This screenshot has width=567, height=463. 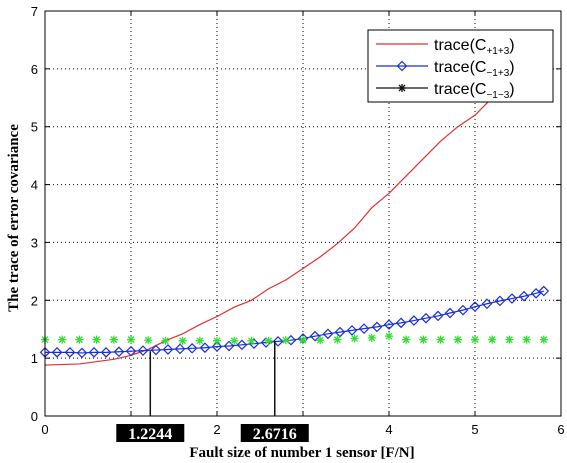 I want to click on legend-entry-2: trace(C−1−3), so click(x=445, y=91).